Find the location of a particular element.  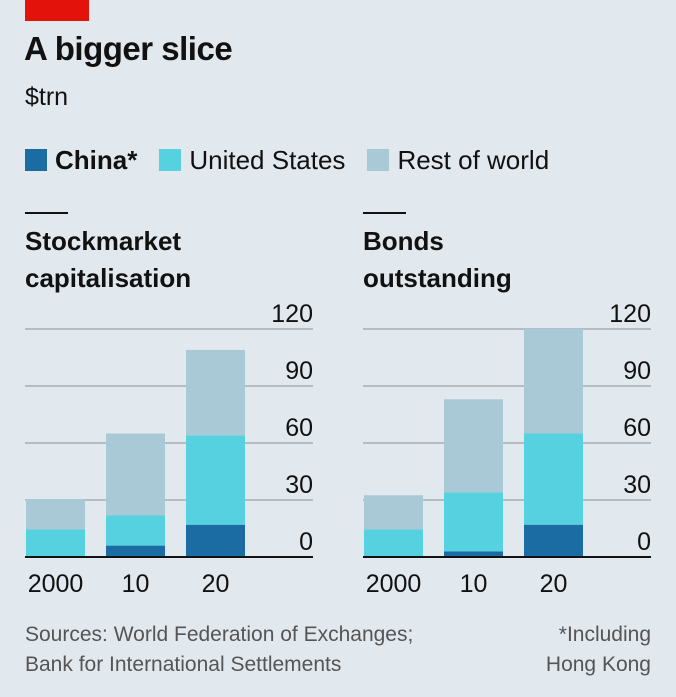

legend-swatch-china is located at coordinates (36, 160).